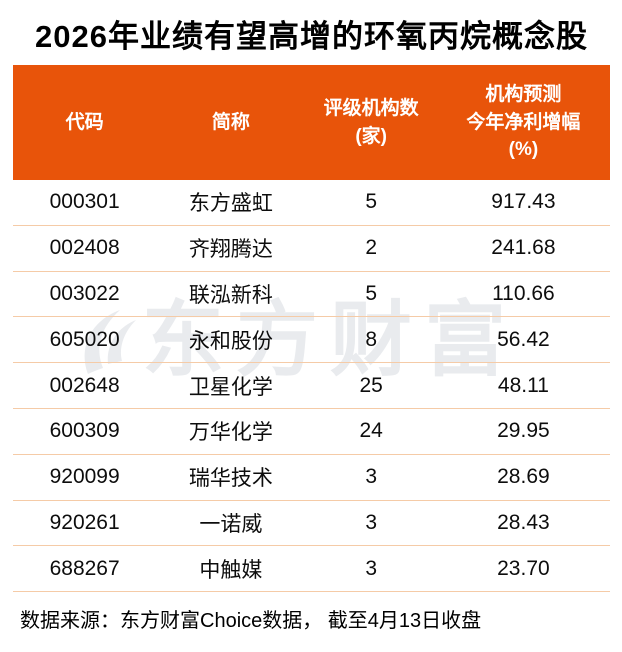  I want to click on header-line: 今年净利增幅, so click(523, 122).